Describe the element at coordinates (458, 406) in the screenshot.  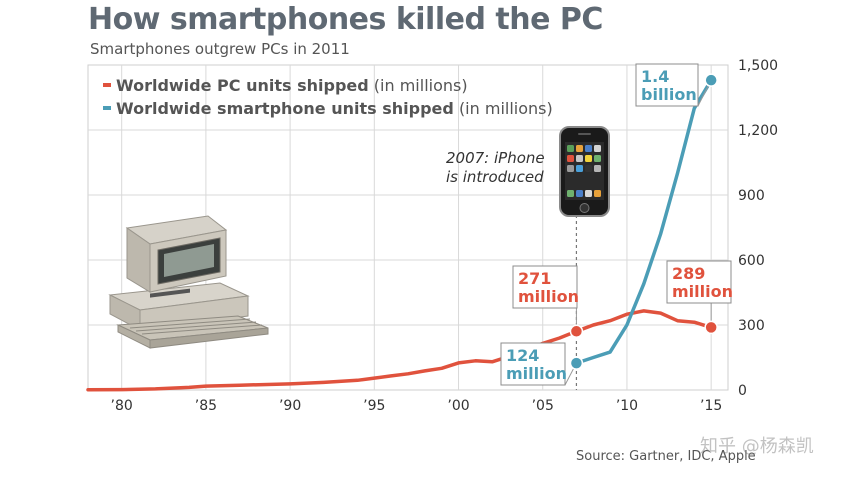
I see `x-tick-label: ’00` at that location.